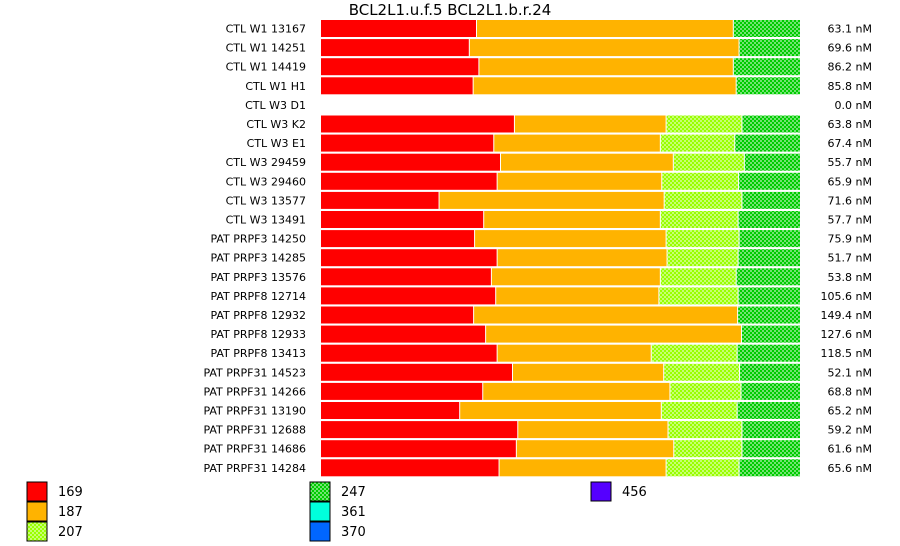 The height and width of the screenshot is (546, 900). Describe the element at coordinates (846, 353) in the screenshot. I see `row-total-label: 118.5 nM` at that location.